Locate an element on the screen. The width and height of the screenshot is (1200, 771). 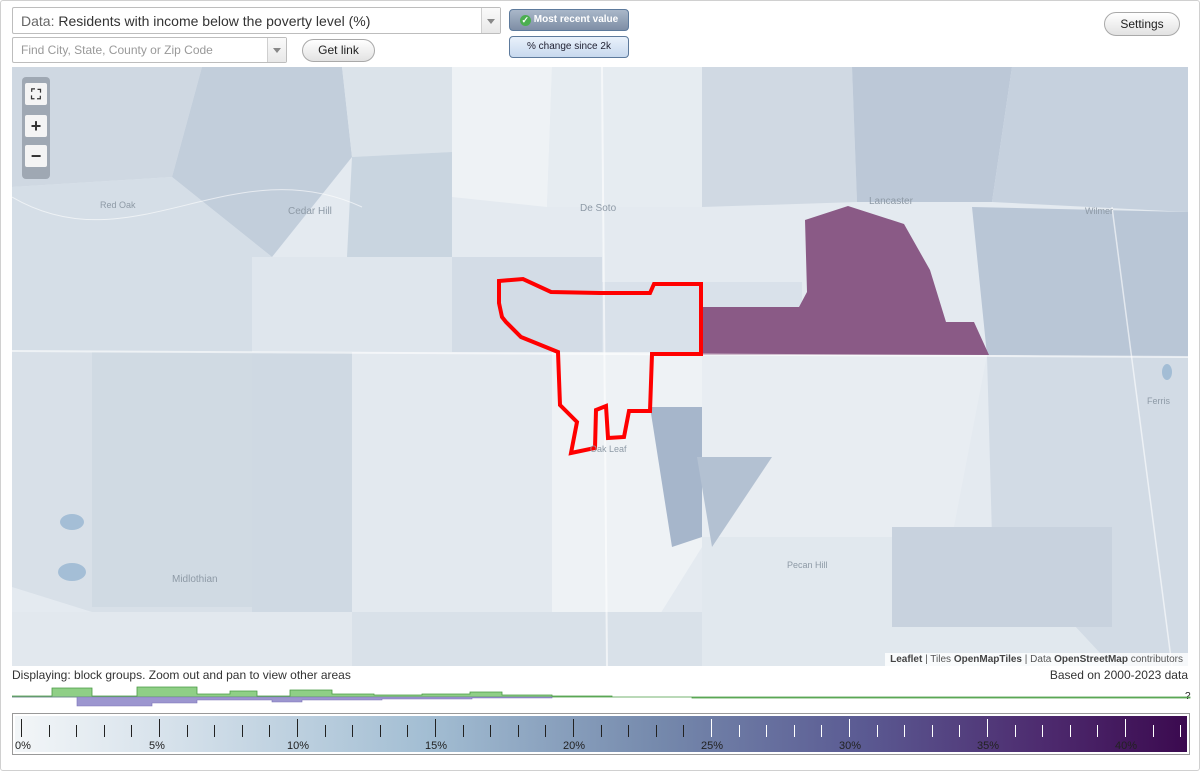
fit-bounds-icon: ⛶ is located at coordinates (36, 94).